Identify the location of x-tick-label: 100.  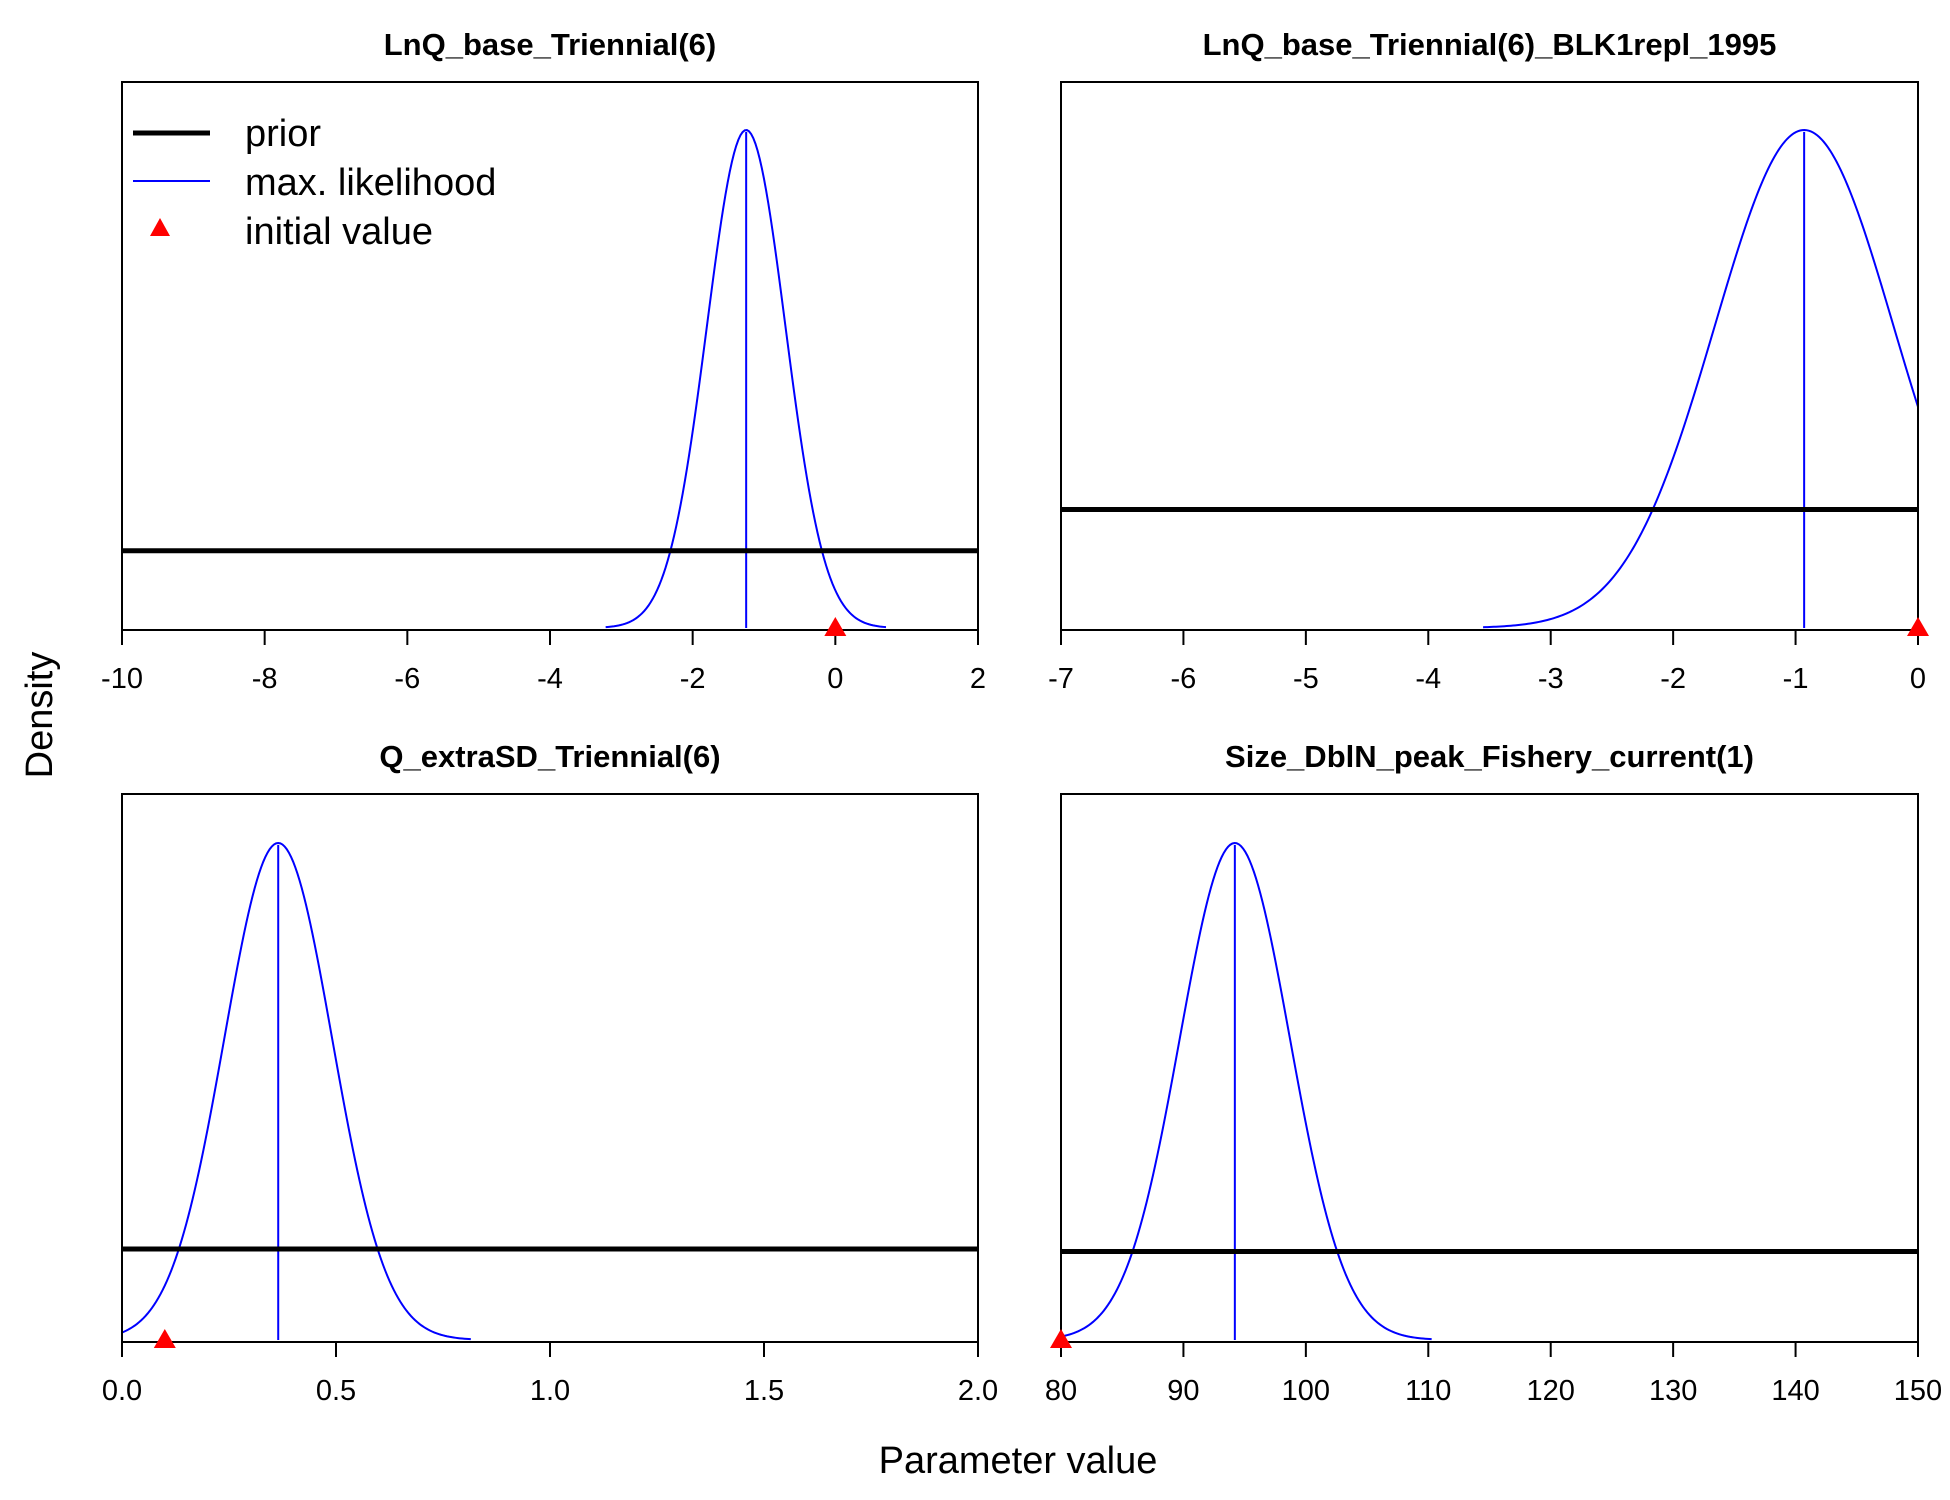
(1306, 1391).